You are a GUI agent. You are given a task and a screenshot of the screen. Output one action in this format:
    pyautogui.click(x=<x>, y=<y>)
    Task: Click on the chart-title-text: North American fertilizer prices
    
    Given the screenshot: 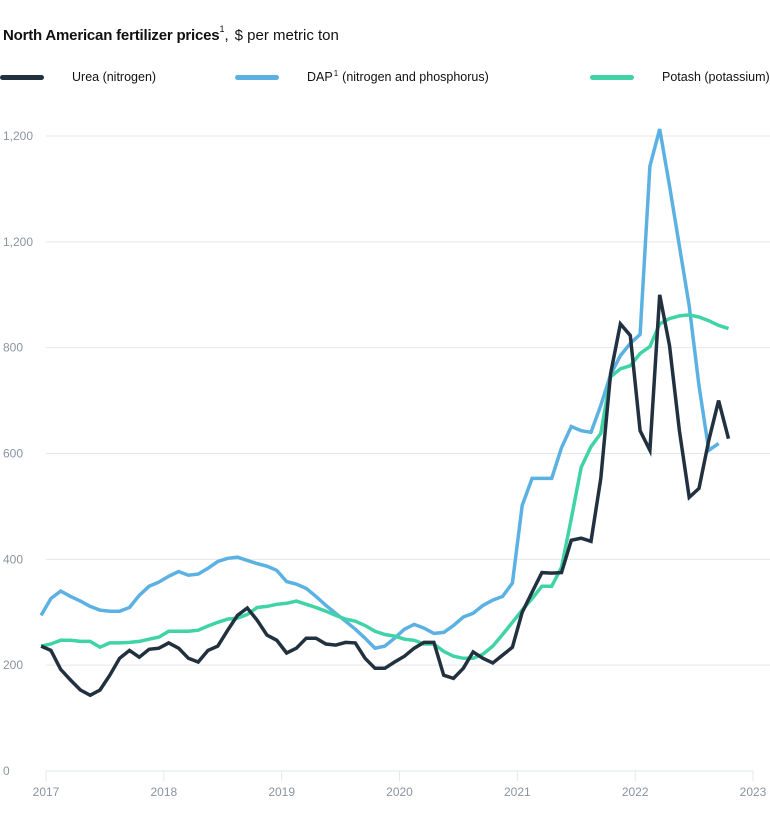 What is the action you would take?
    pyautogui.click(x=111, y=35)
    